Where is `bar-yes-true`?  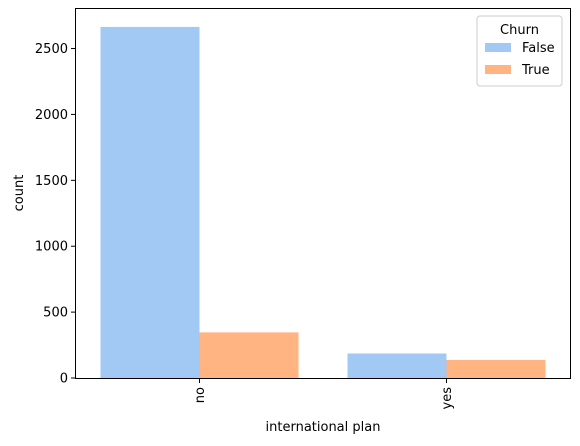 bar-yes-true is located at coordinates (496, 368).